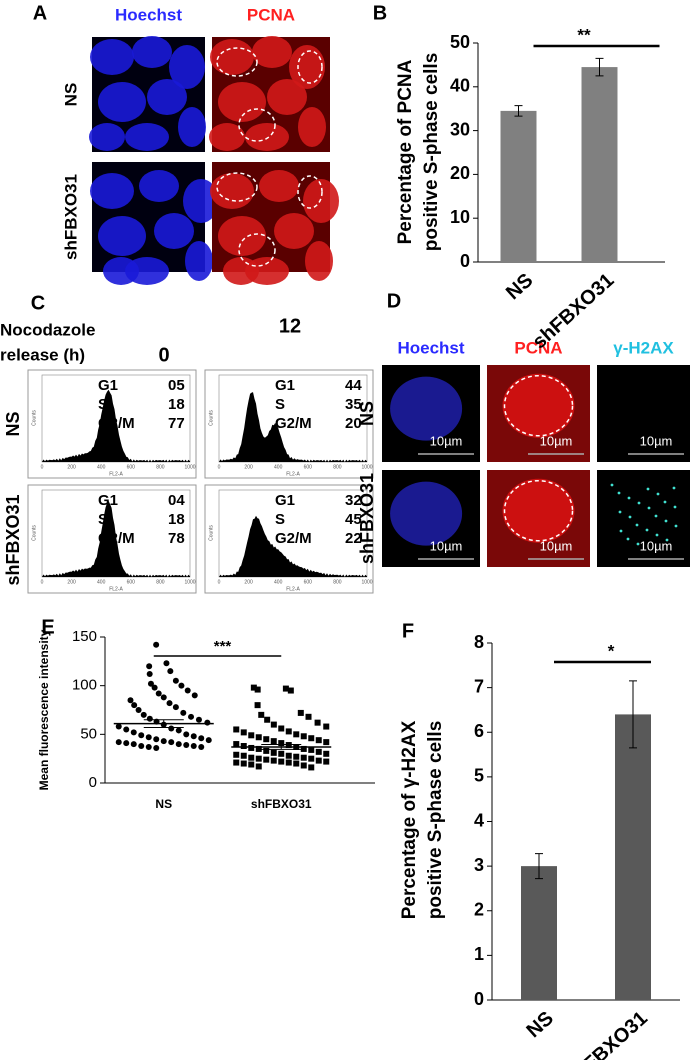 The height and width of the screenshot is (1060, 693). What do you see at coordinates (479, 865) in the screenshot?
I see `y-tick-label: 3` at bounding box center [479, 865].